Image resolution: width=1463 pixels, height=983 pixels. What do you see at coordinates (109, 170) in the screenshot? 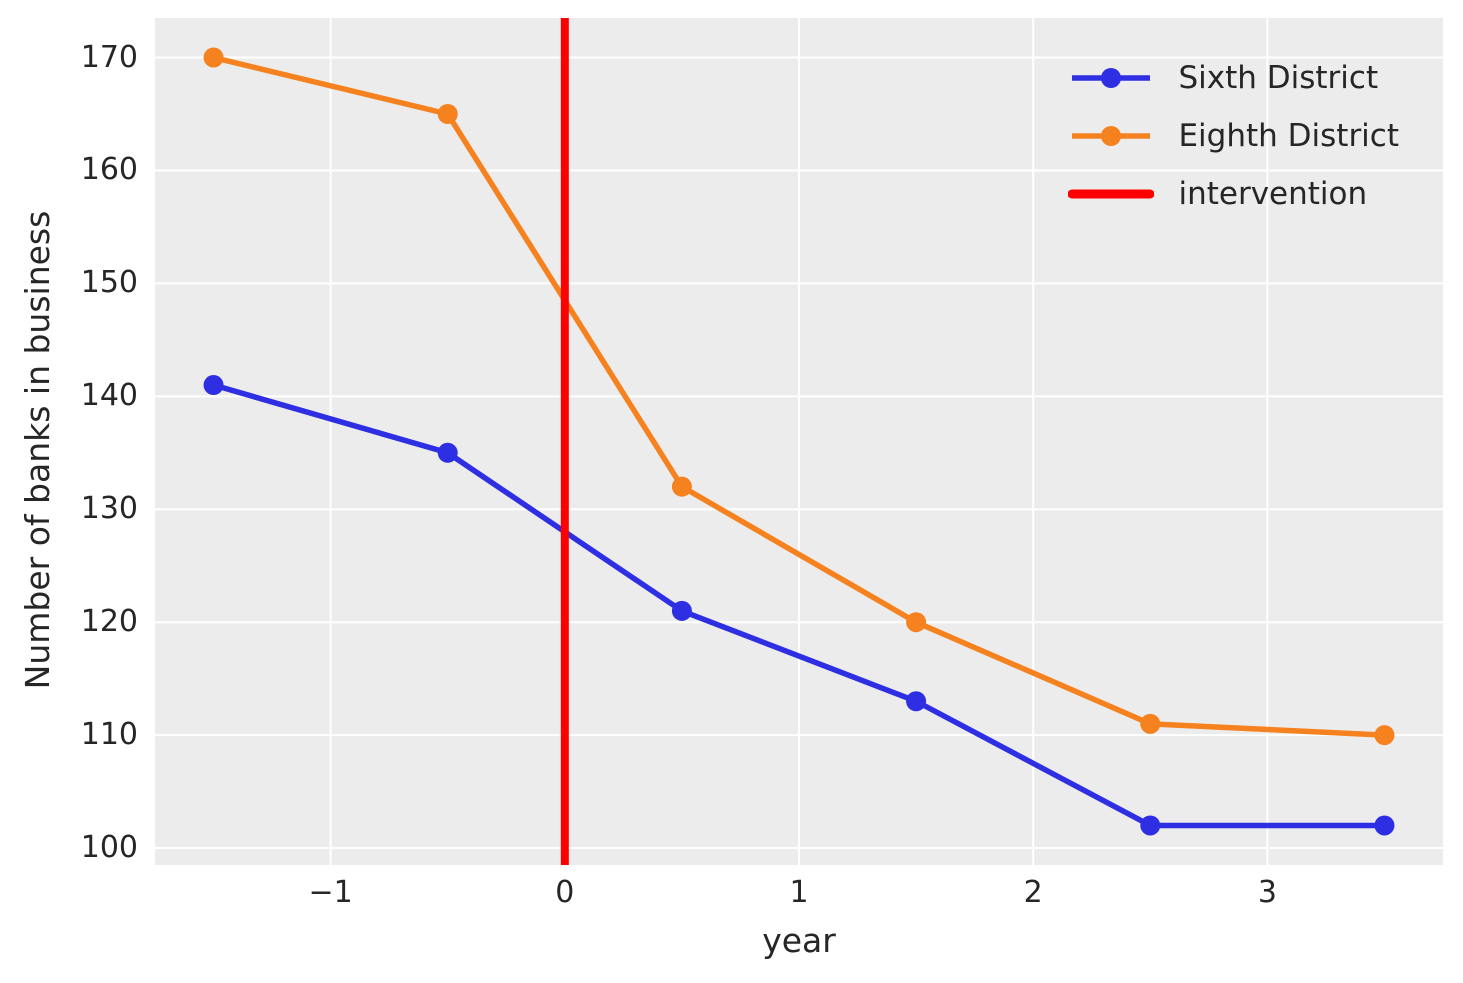
I see `y-tick-label: 160` at bounding box center [109, 170].